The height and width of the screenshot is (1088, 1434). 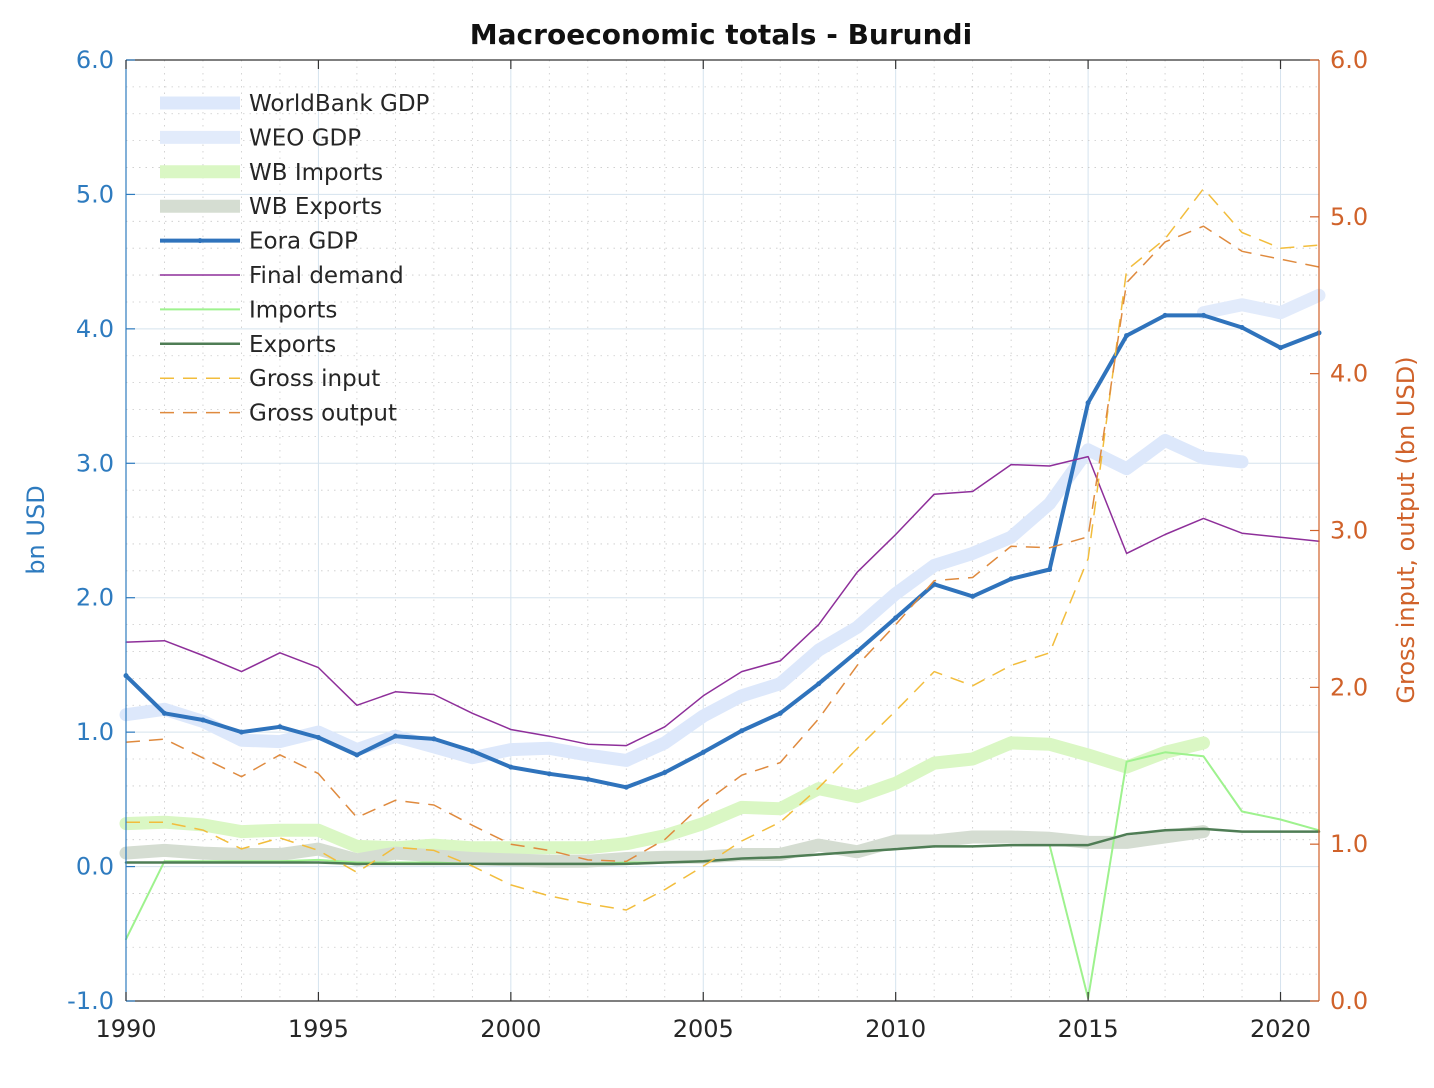 I want to click on legend-label: Eora GDP, so click(x=303, y=242).